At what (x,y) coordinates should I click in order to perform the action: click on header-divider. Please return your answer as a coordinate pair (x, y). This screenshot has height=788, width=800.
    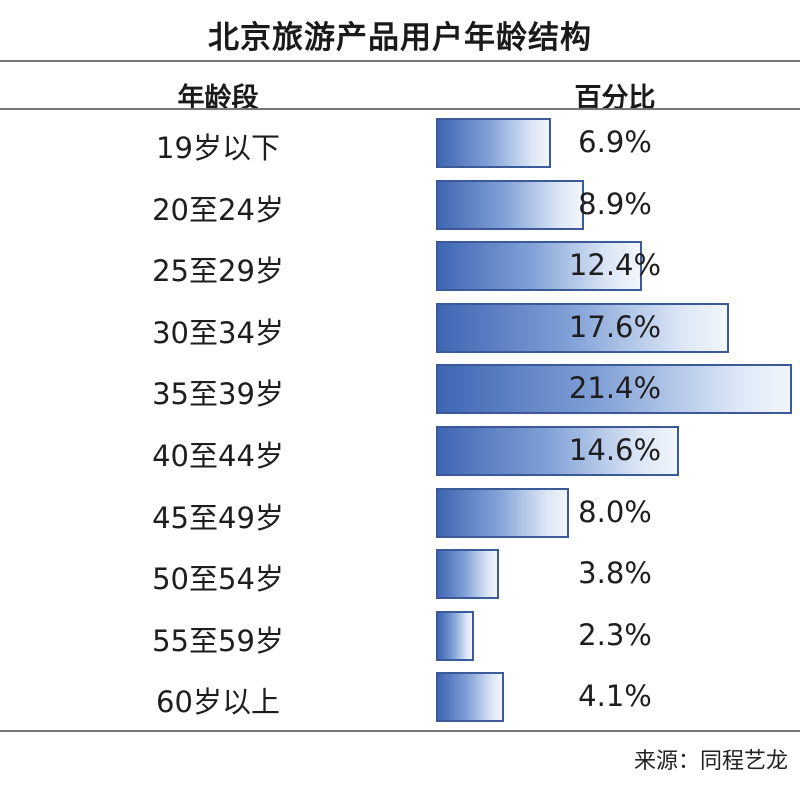
    Looking at the image, I should click on (400, 109).